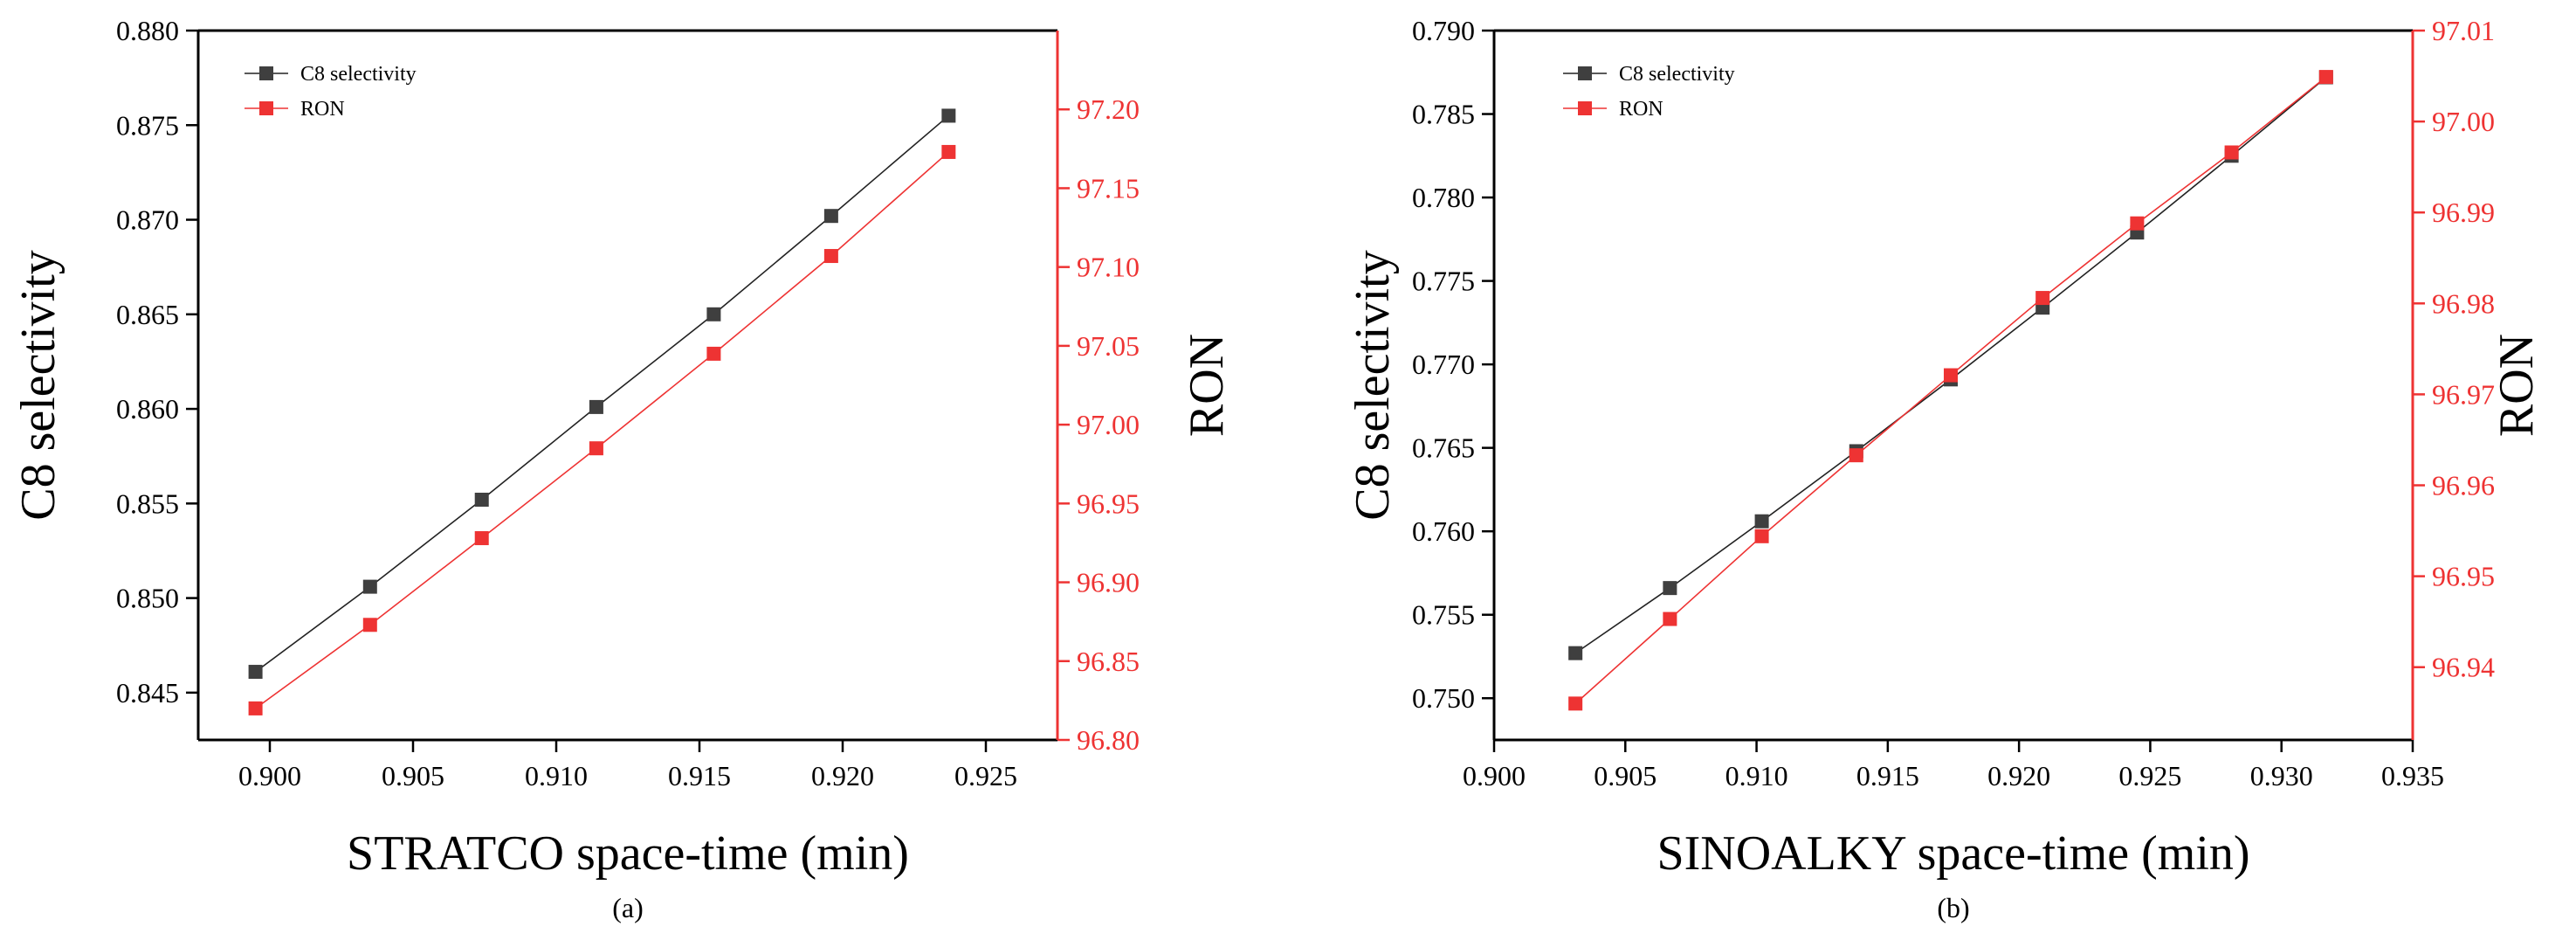 The image size is (2576, 933). I want to click on right-y-tick-label: 96.98, so click(2463, 303).